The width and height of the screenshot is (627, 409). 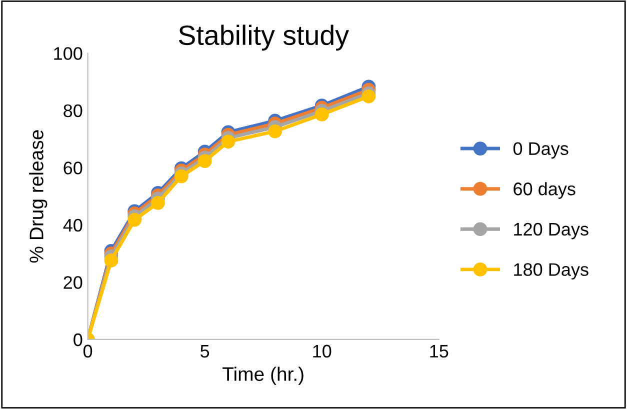 I want to click on y-tick-label: 60, so click(x=73, y=168).